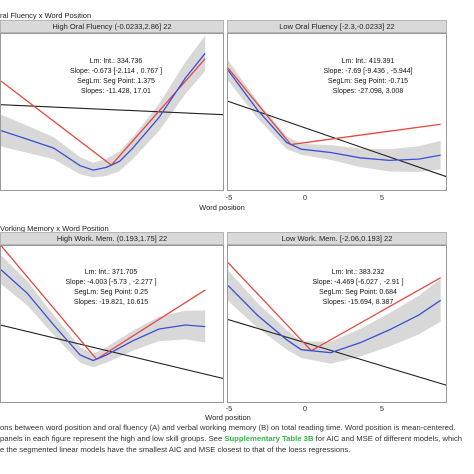  What do you see at coordinates (112, 26) in the screenshot?
I see `panel-strip-high-oral-fluency: High Oral Fluency (-0.0233,2.86] 22` at bounding box center [112, 26].